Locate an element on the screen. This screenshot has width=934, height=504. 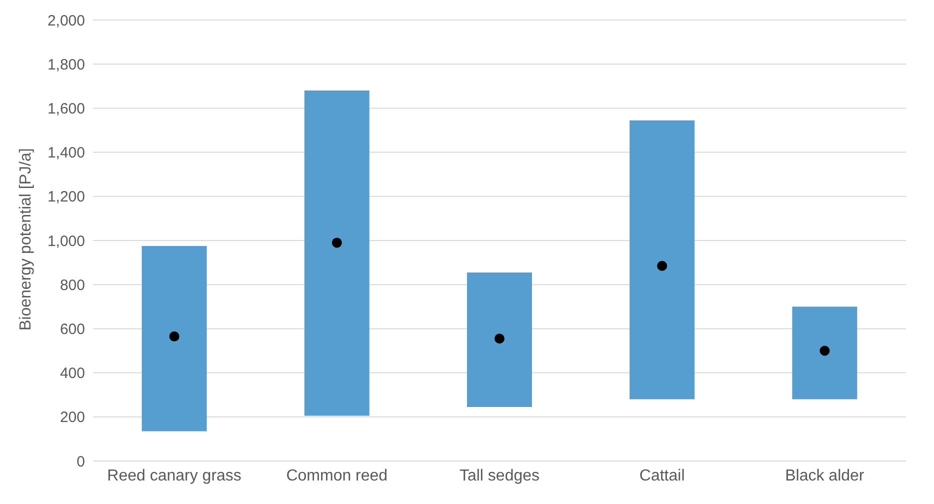
y-tick-label: 800 is located at coordinates (72, 285).